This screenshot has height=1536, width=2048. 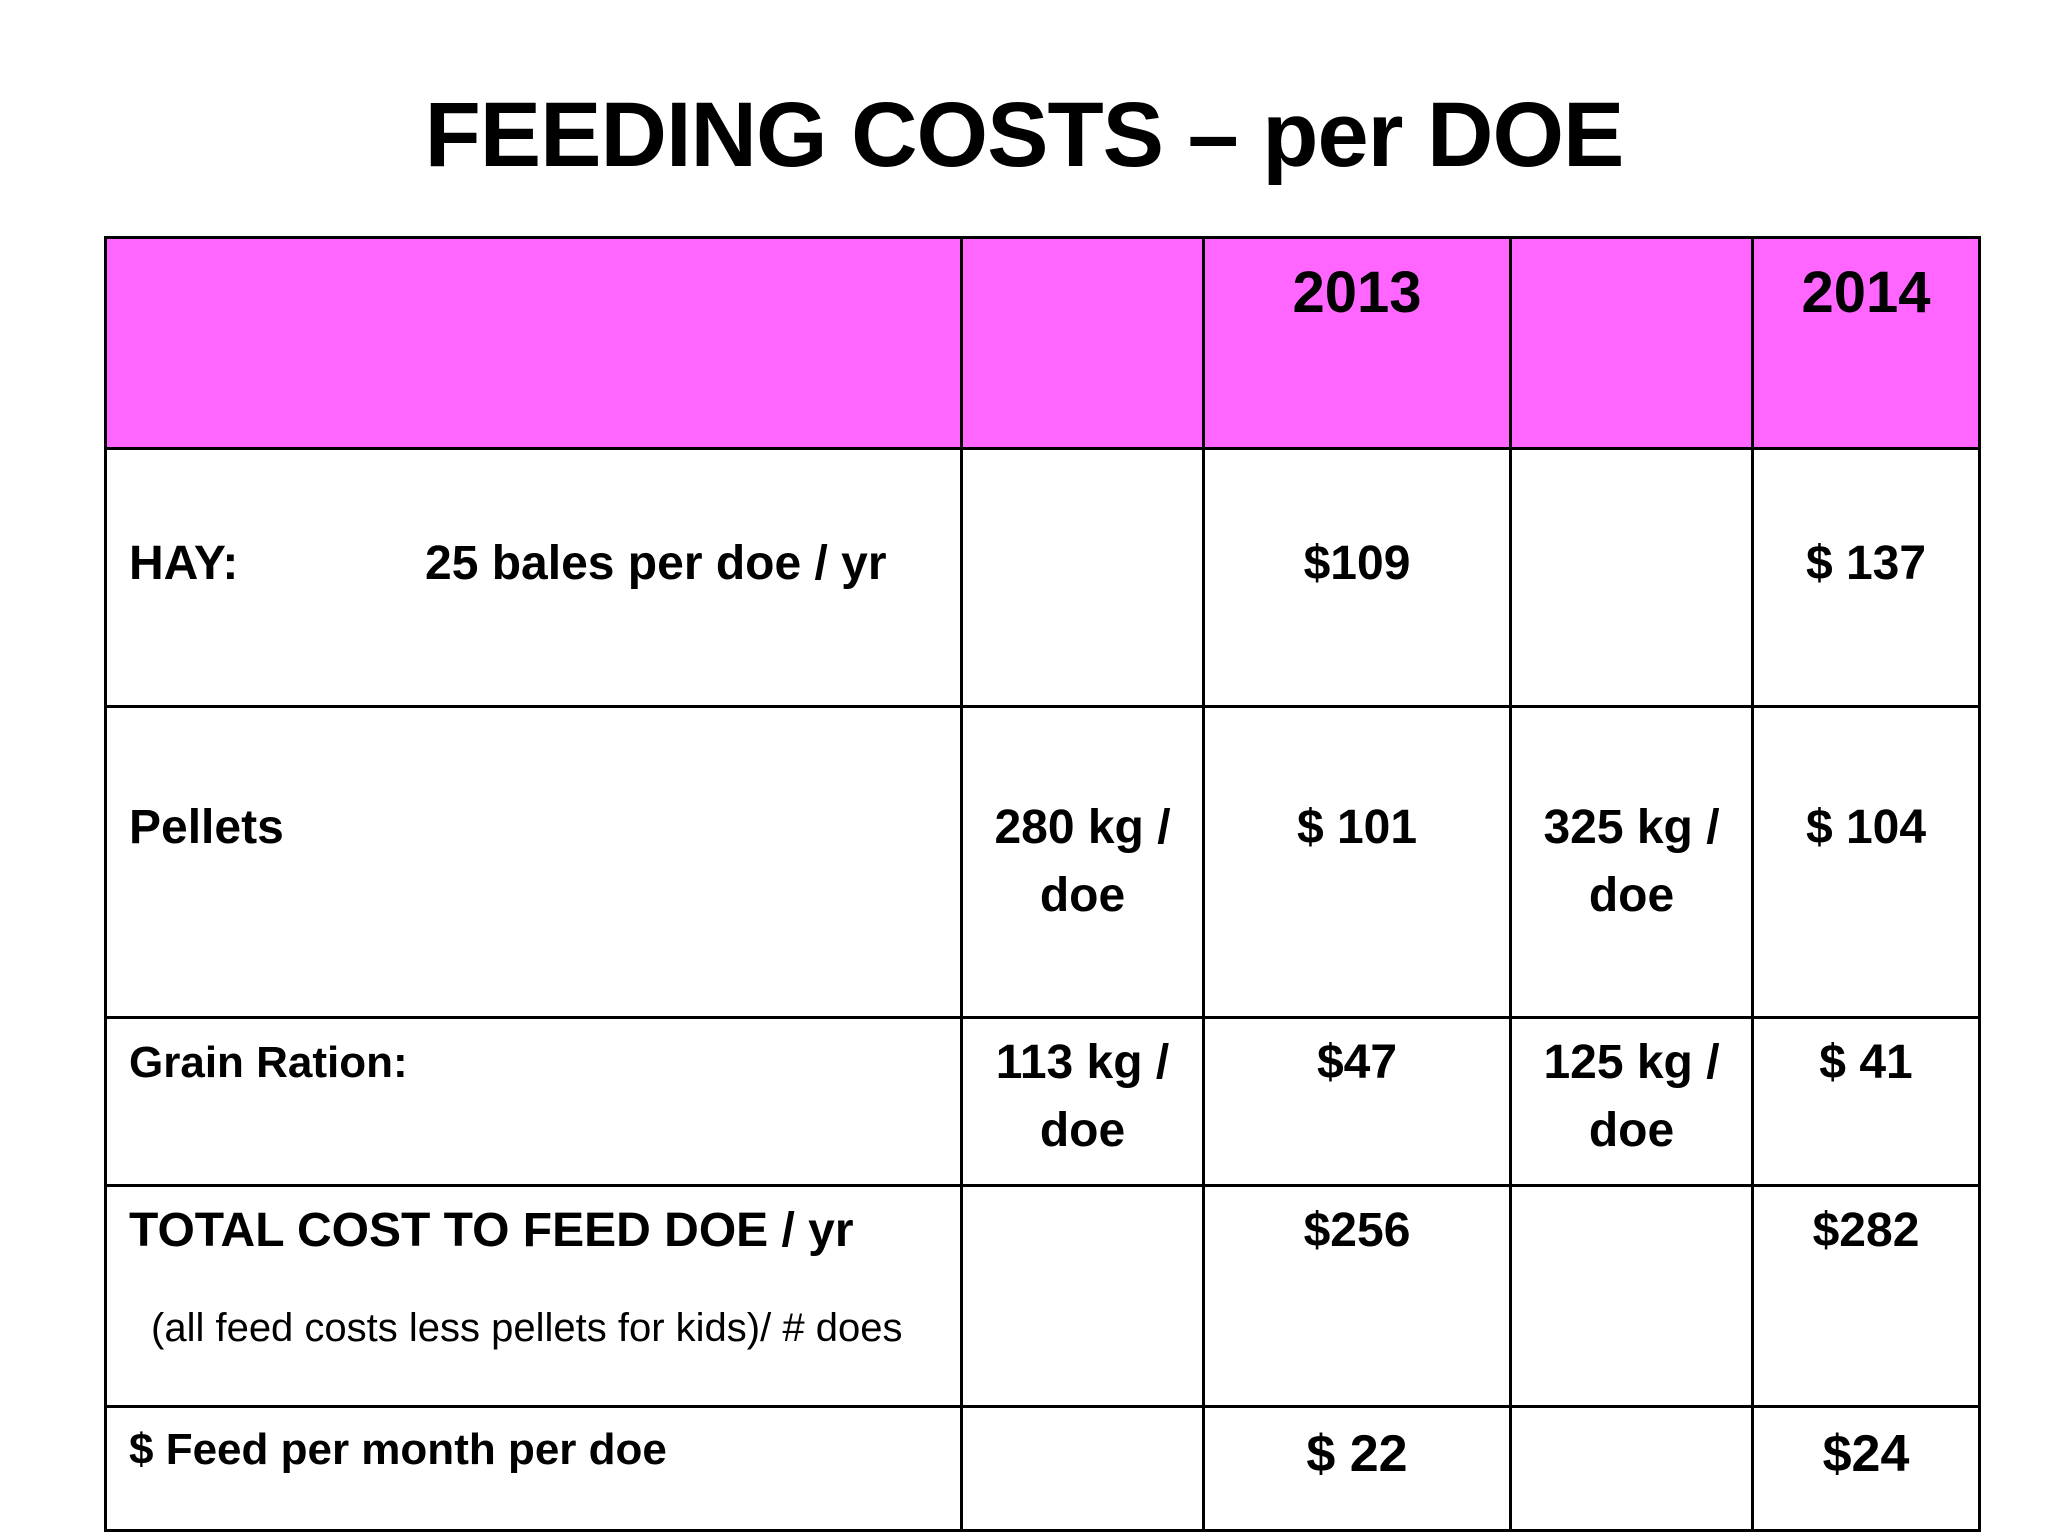 I want to click on monthly-cost-2014: $24, so click(x=1866, y=1468).